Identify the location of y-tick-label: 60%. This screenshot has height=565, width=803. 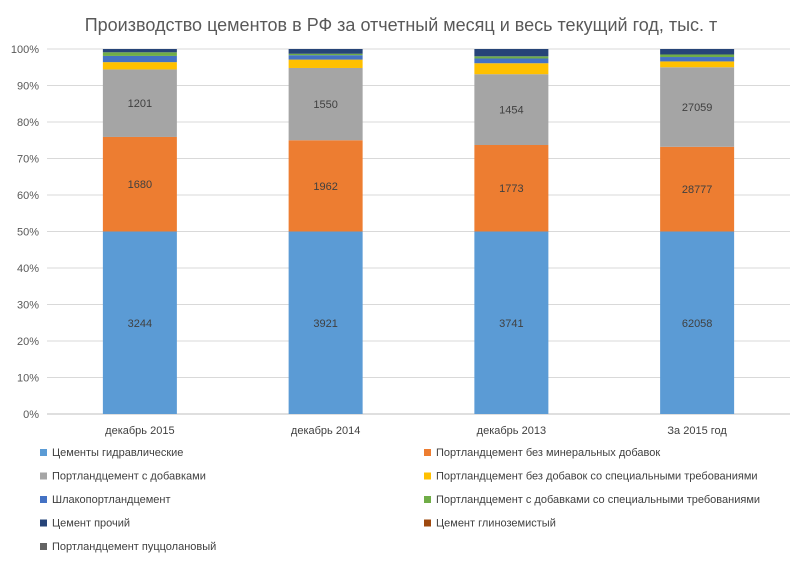
(28, 196).